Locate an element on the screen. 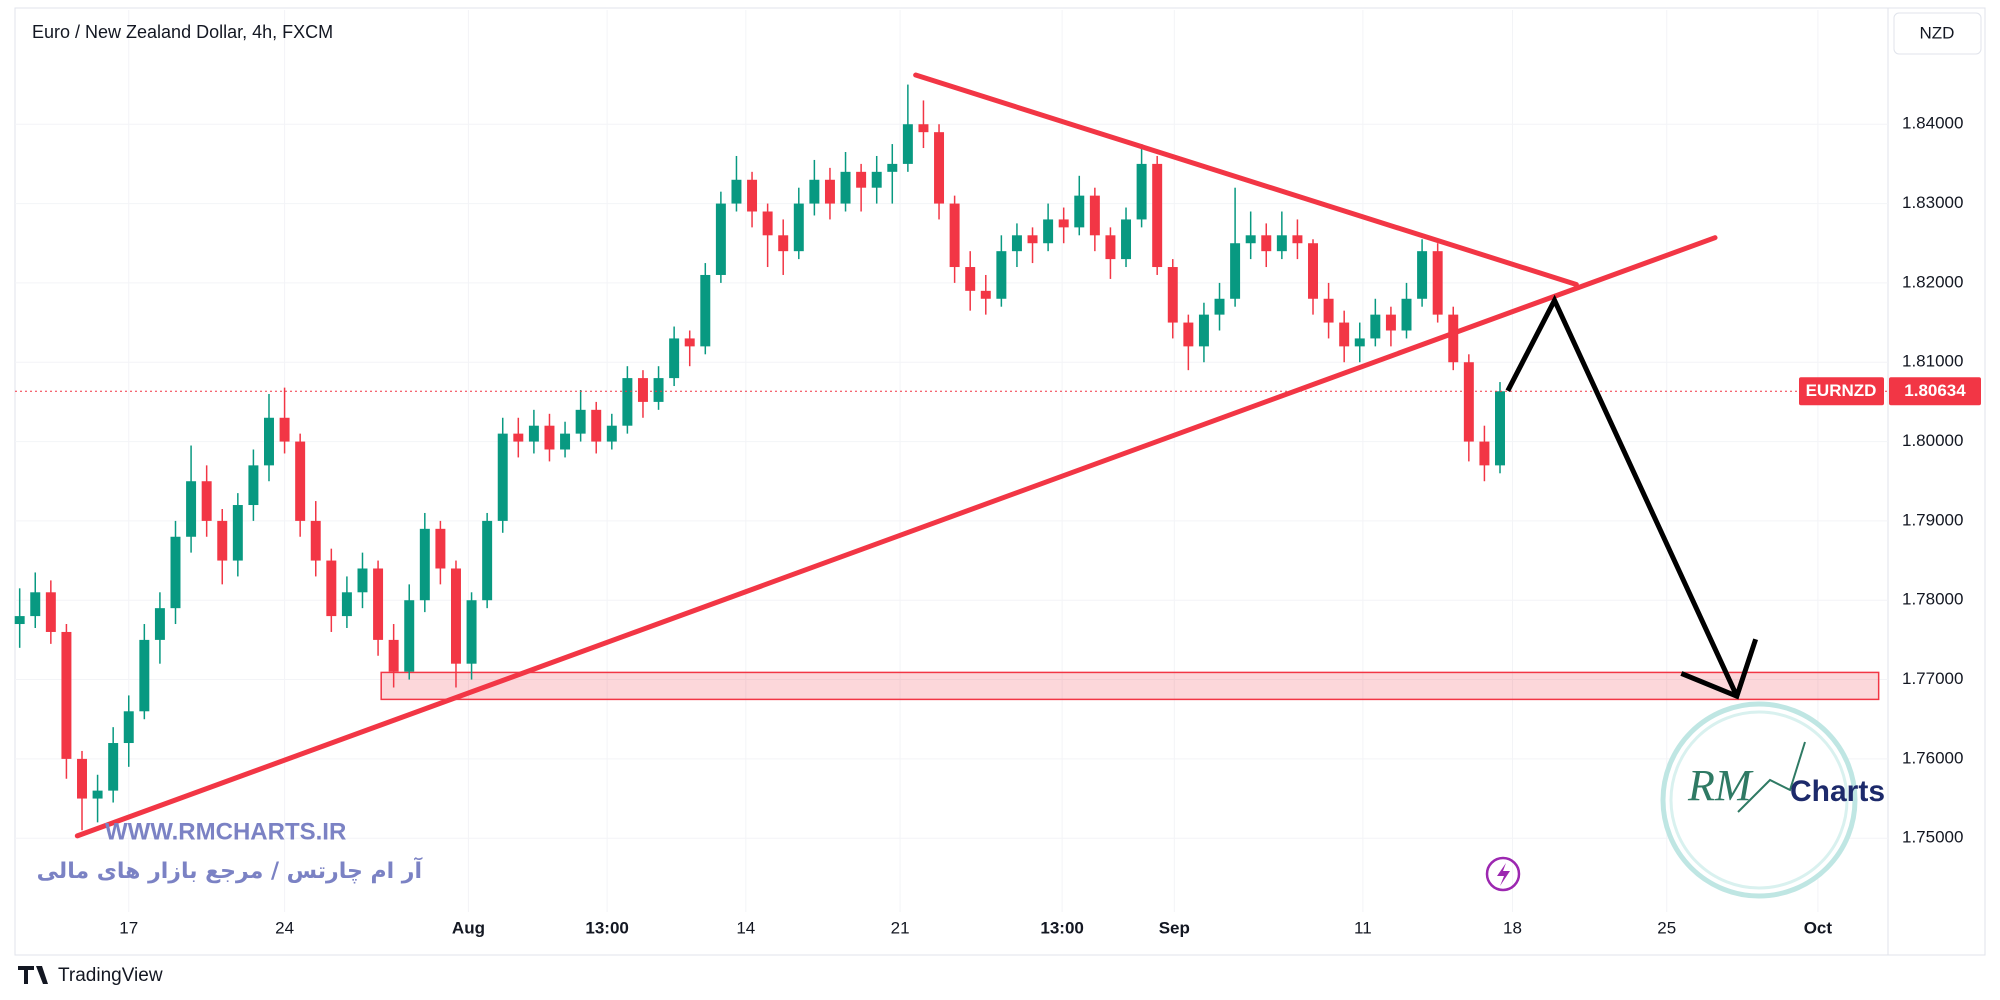  x-tick-label: 17 is located at coordinates (128, 927).